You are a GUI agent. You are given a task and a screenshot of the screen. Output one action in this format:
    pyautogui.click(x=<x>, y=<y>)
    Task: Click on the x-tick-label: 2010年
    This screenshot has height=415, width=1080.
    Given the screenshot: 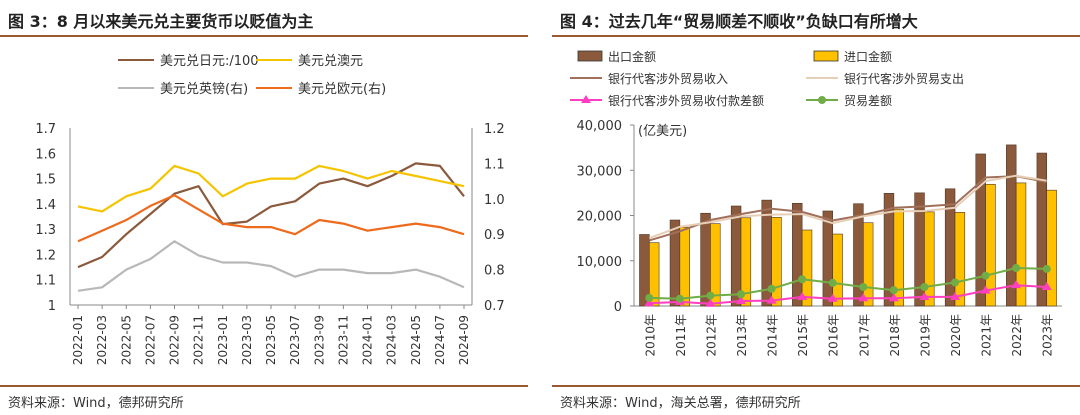 What is the action you would take?
    pyautogui.click(x=650, y=335)
    